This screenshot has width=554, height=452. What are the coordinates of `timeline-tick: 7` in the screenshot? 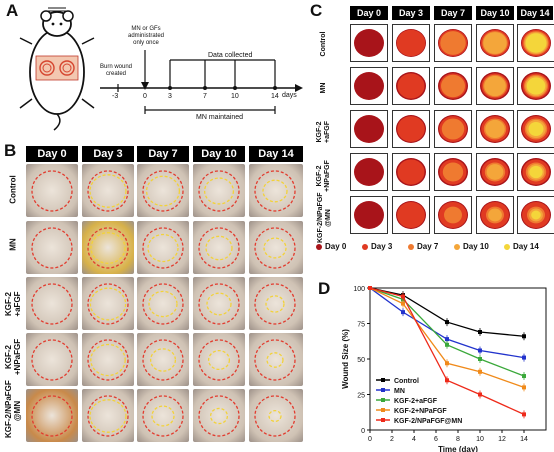 It's located at (205, 96).